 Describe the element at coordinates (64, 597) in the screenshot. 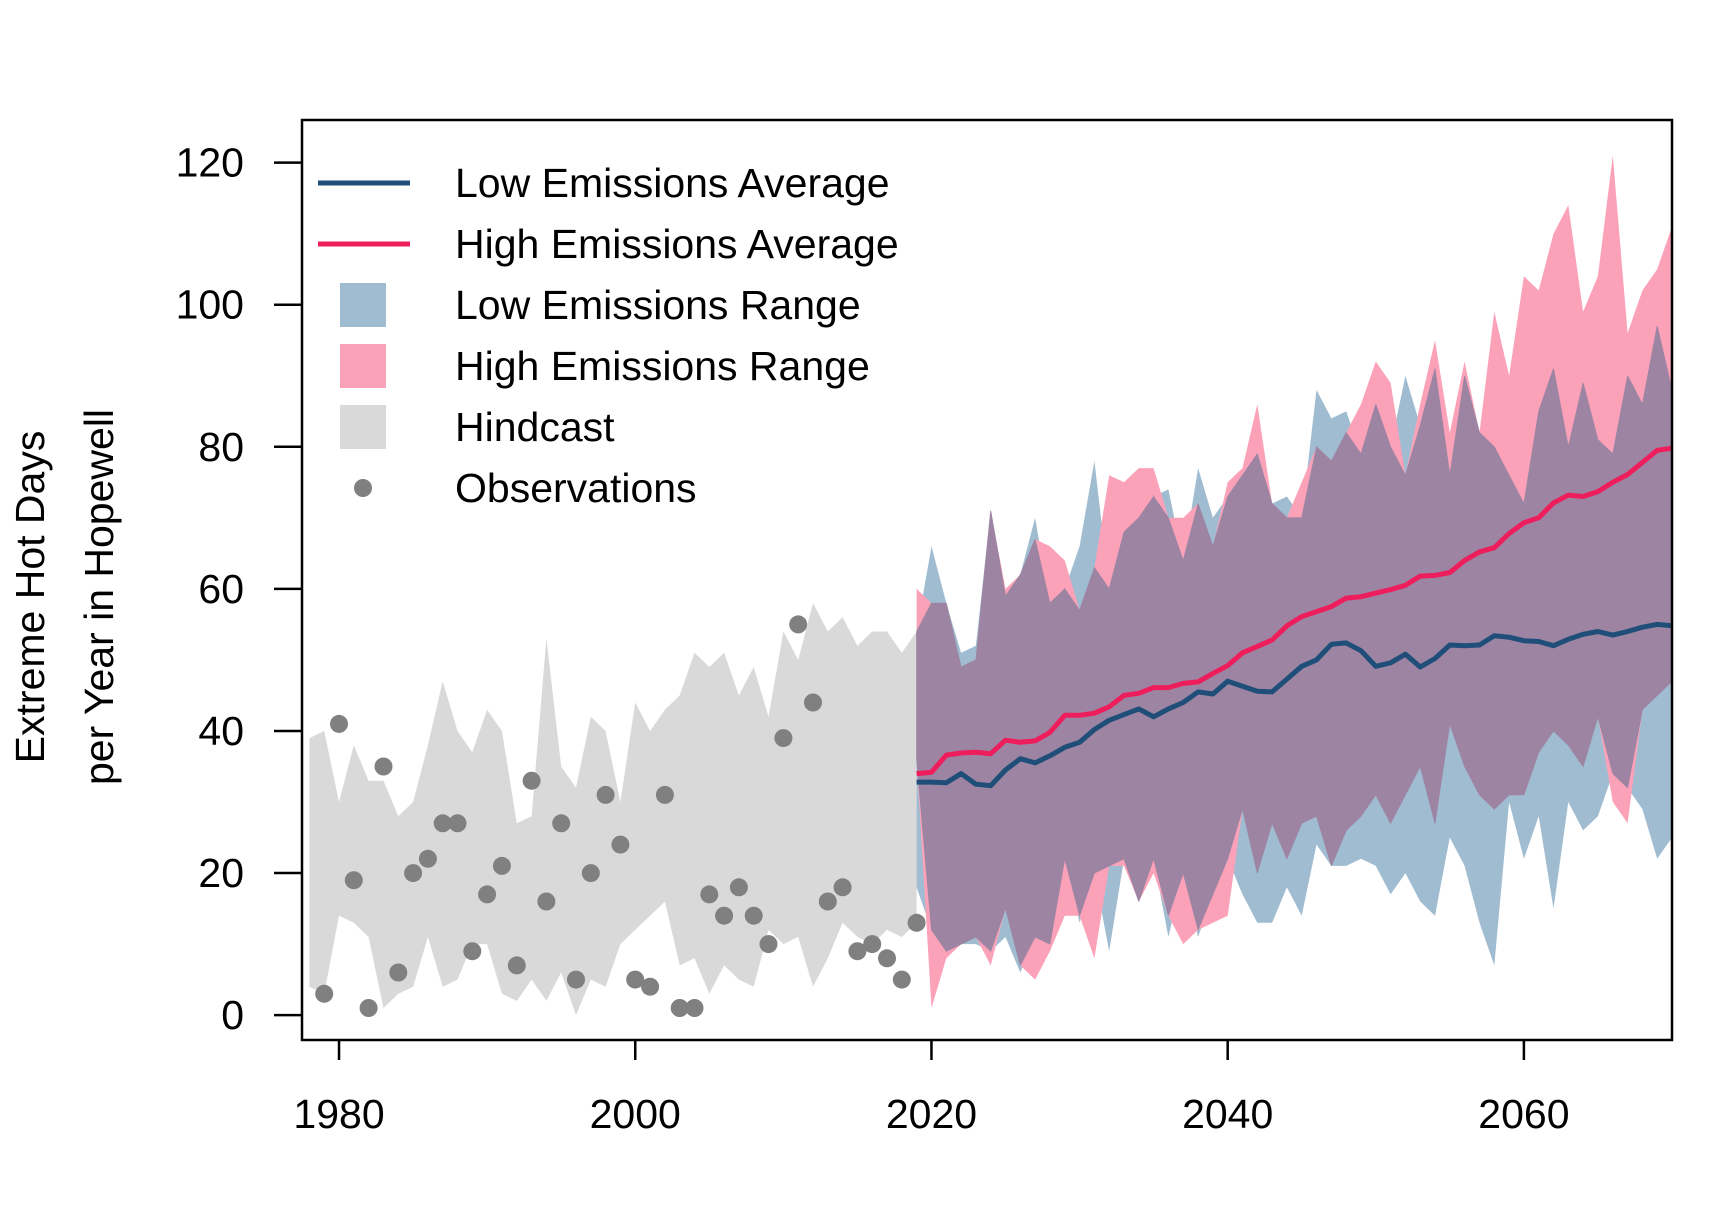

I see `y-axis-title: Extreme Hot Days per Year in Hopewell` at that location.